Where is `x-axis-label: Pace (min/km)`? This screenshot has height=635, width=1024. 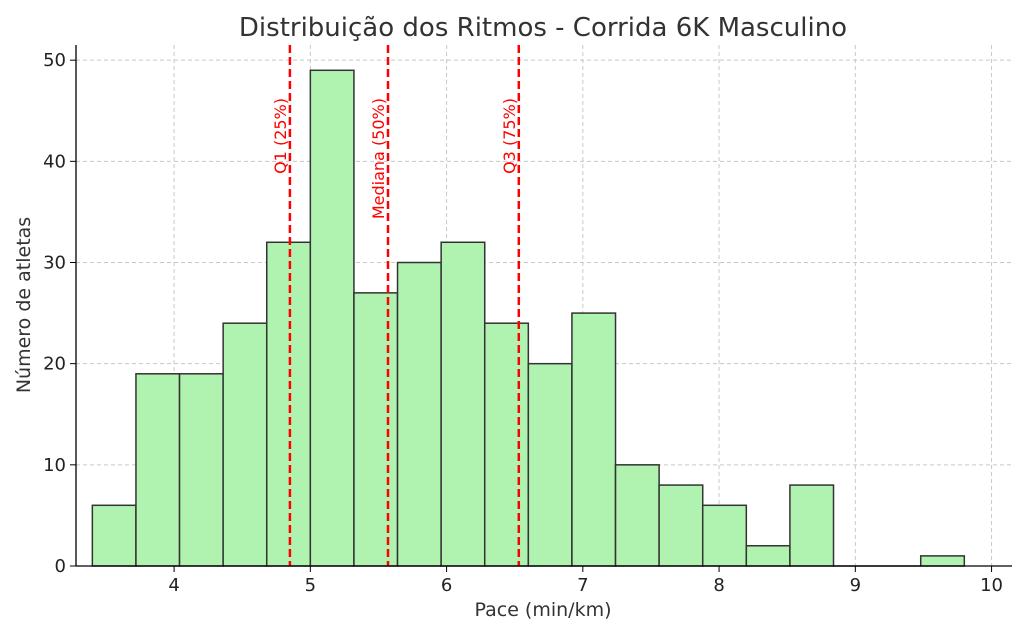
x-axis-label: Pace (min/km) is located at coordinates (543, 610).